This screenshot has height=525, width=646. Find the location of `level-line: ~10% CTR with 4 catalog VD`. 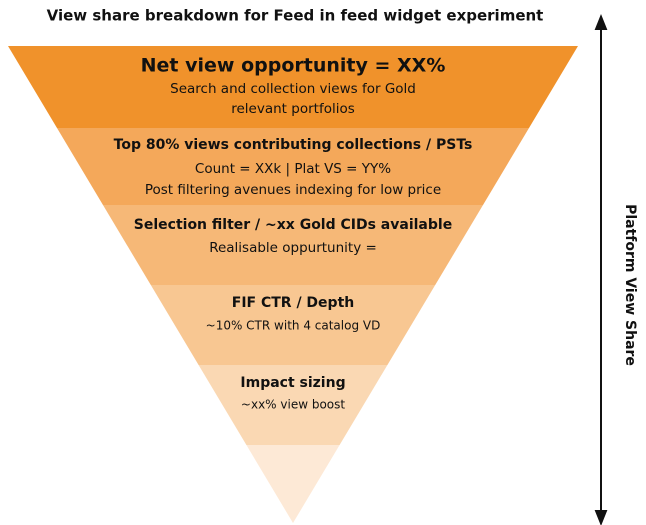

level-line: ~10% CTR with 4 catalog VD is located at coordinates (293, 326).